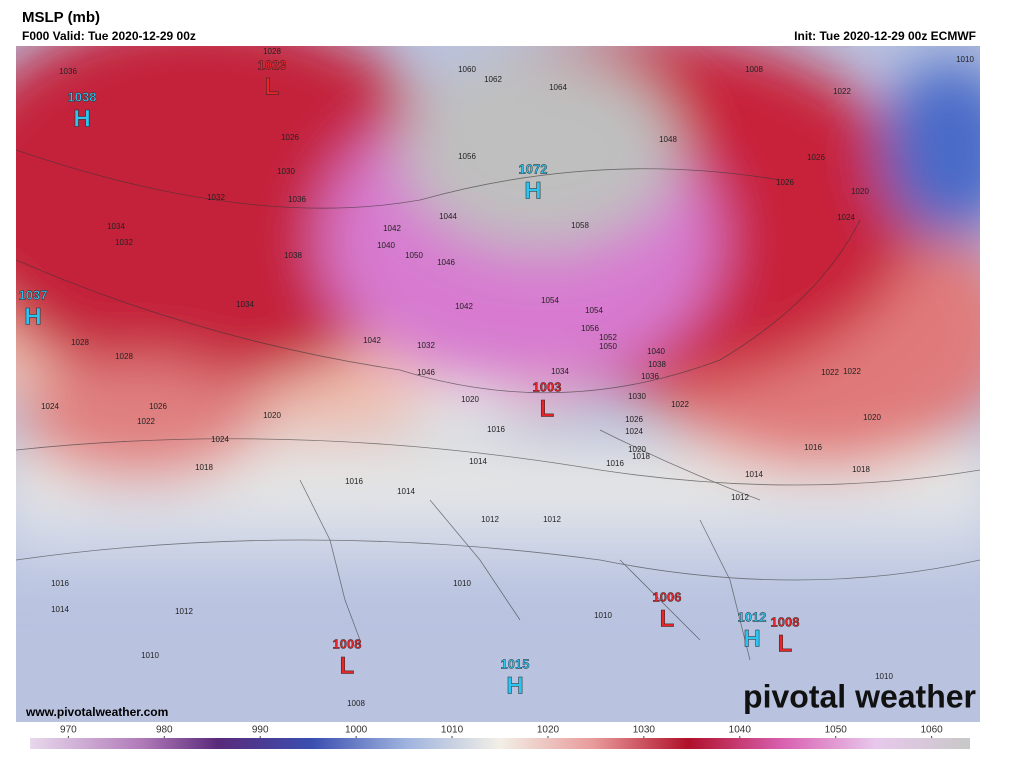 The height and width of the screenshot is (766, 1025). What do you see at coordinates (644, 730) in the screenshot?
I see `colorbar-label: 1030` at bounding box center [644, 730].